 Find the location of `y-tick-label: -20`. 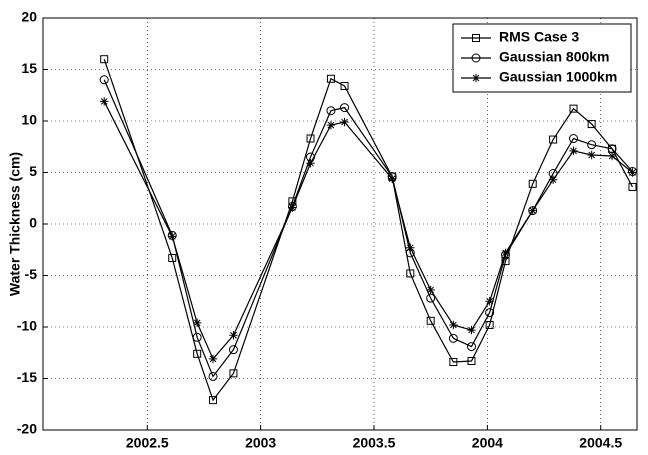

y-tick-label: -20 is located at coordinates (27, 429).